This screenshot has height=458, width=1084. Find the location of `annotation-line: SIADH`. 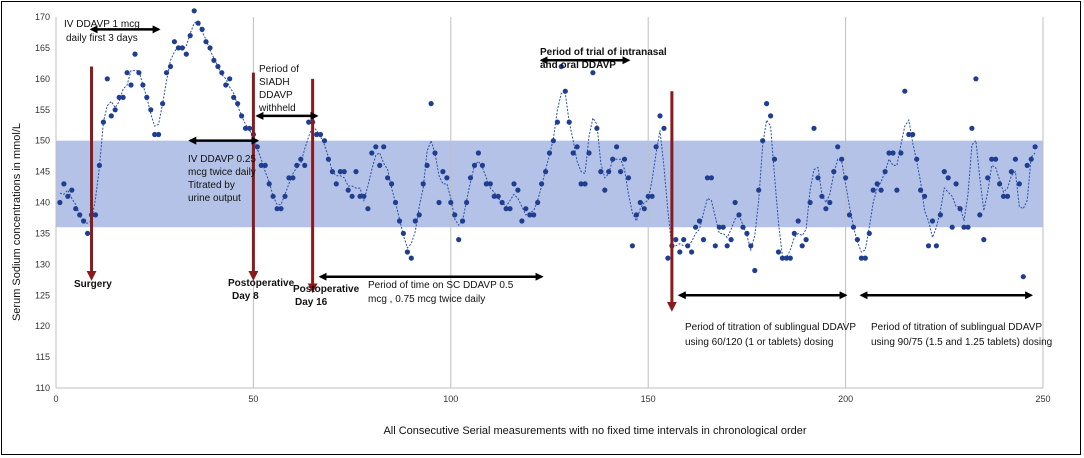

annotation-line: SIADH is located at coordinates (274, 82).